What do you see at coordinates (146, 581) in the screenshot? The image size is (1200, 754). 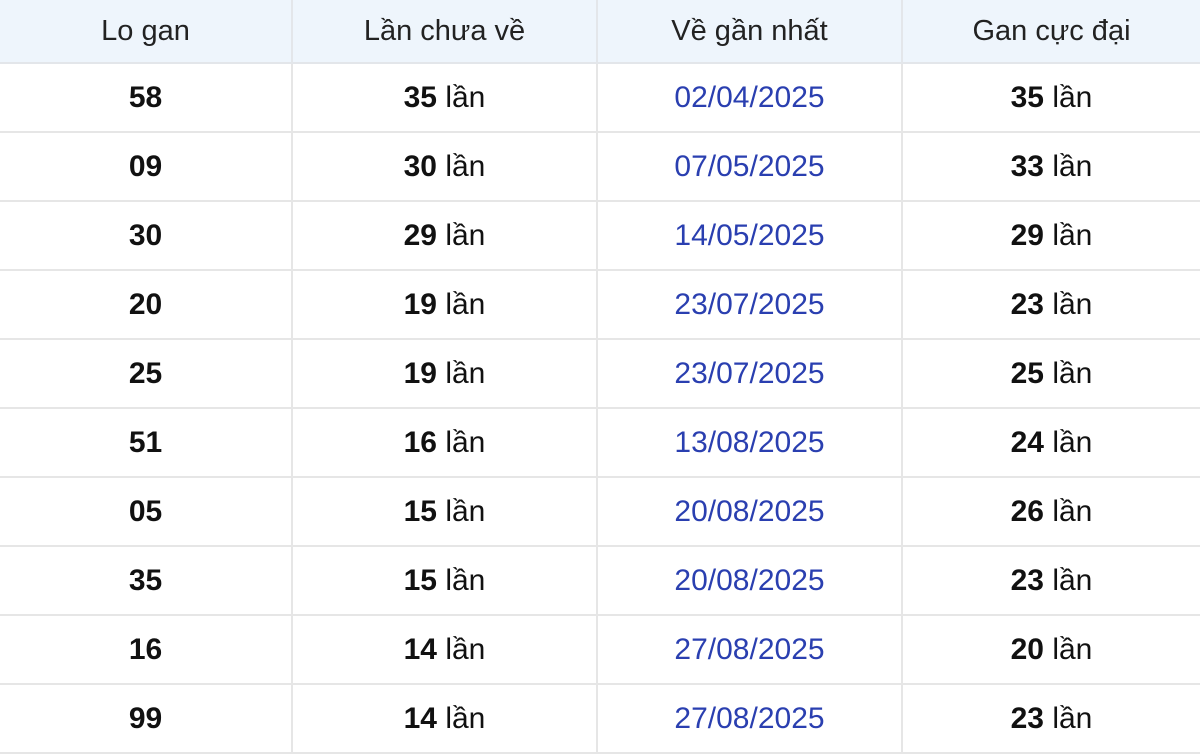 I see `lo-number: 35` at bounding box center [146, 581].